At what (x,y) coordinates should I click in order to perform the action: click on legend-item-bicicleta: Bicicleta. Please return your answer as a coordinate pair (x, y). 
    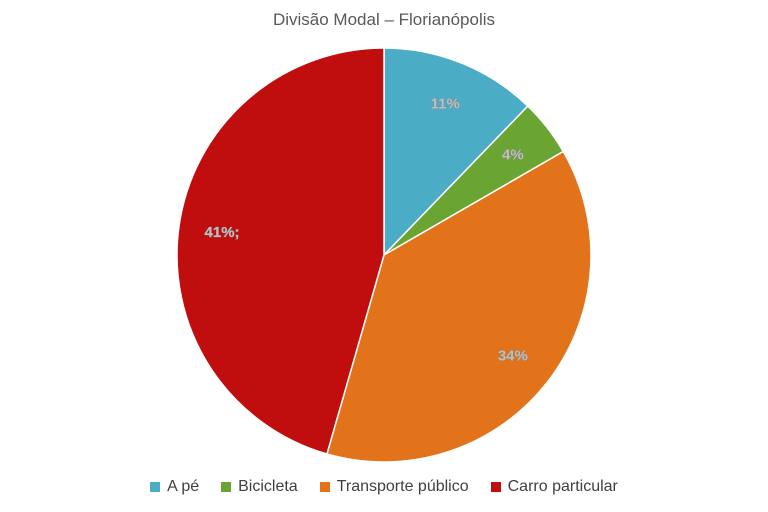
    Looking at the image, I should click on (259, 487).